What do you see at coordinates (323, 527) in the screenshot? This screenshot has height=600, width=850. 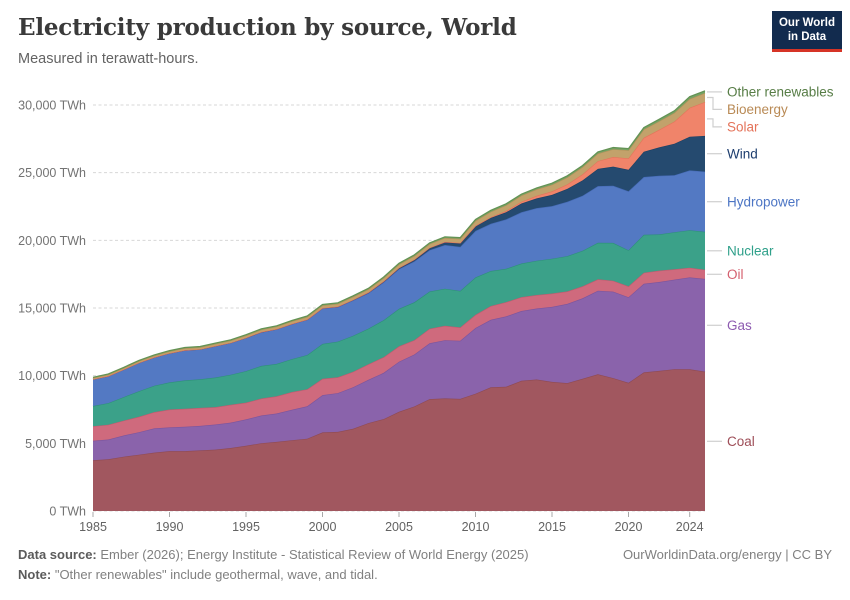 I see `x-tick-label-2000: 2000` at bounding box center [323, 527].